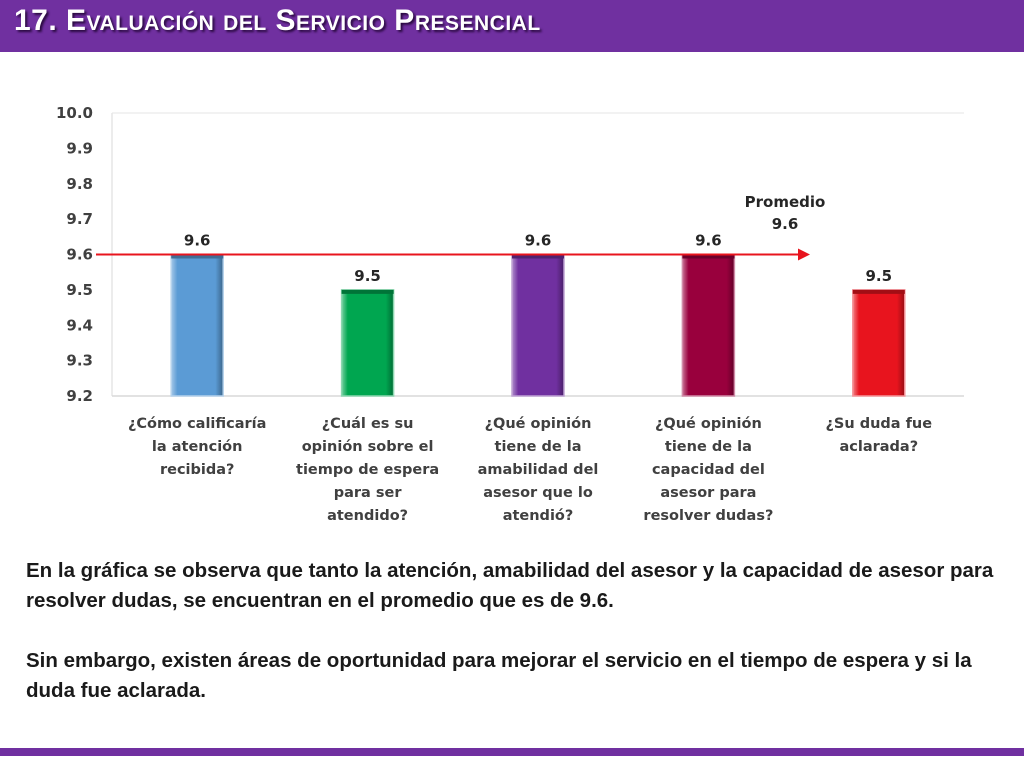  I want to click on y-tick-label: 9.6, so click(79, 255).